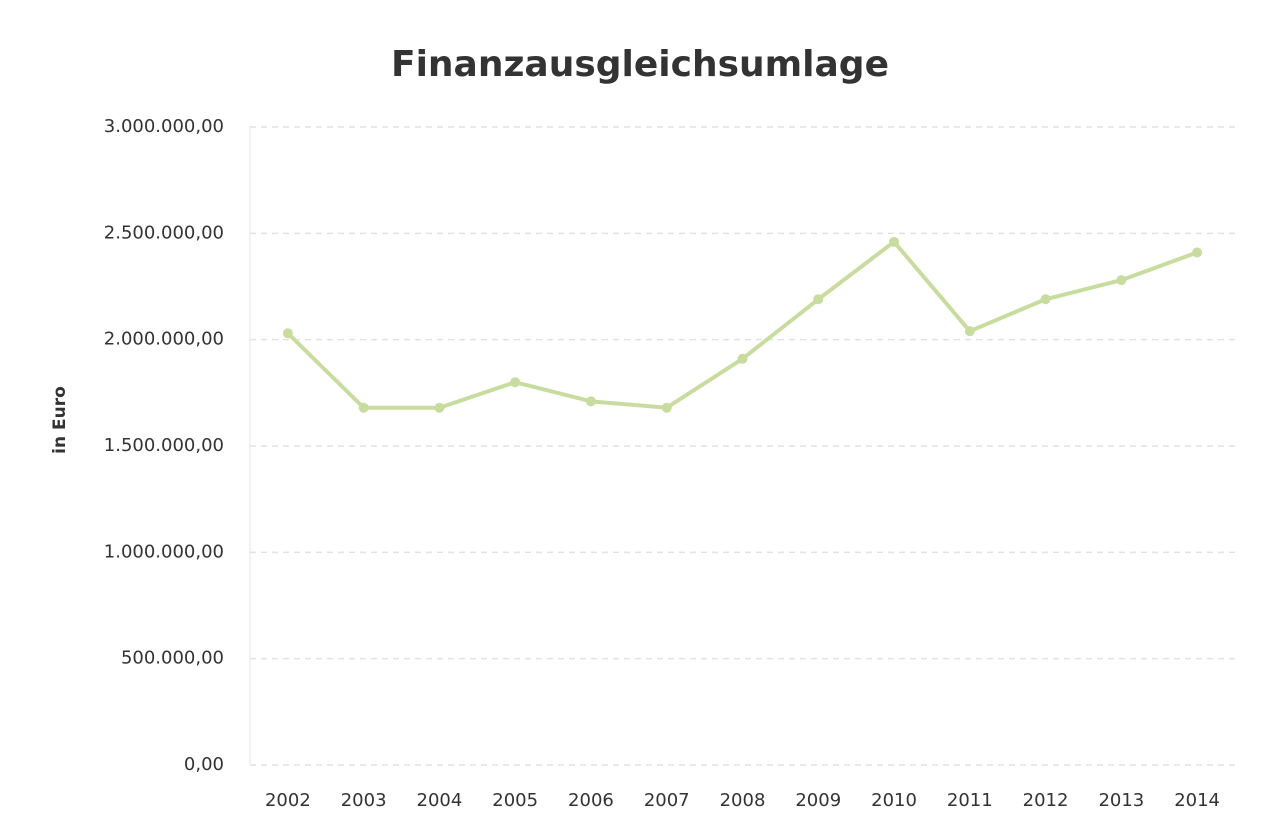 This screenshot has width=1262, height=828. Describe the element at coordinates (1121, 800) in the screenshot. I see `x-tick-label: 2013` at that location.